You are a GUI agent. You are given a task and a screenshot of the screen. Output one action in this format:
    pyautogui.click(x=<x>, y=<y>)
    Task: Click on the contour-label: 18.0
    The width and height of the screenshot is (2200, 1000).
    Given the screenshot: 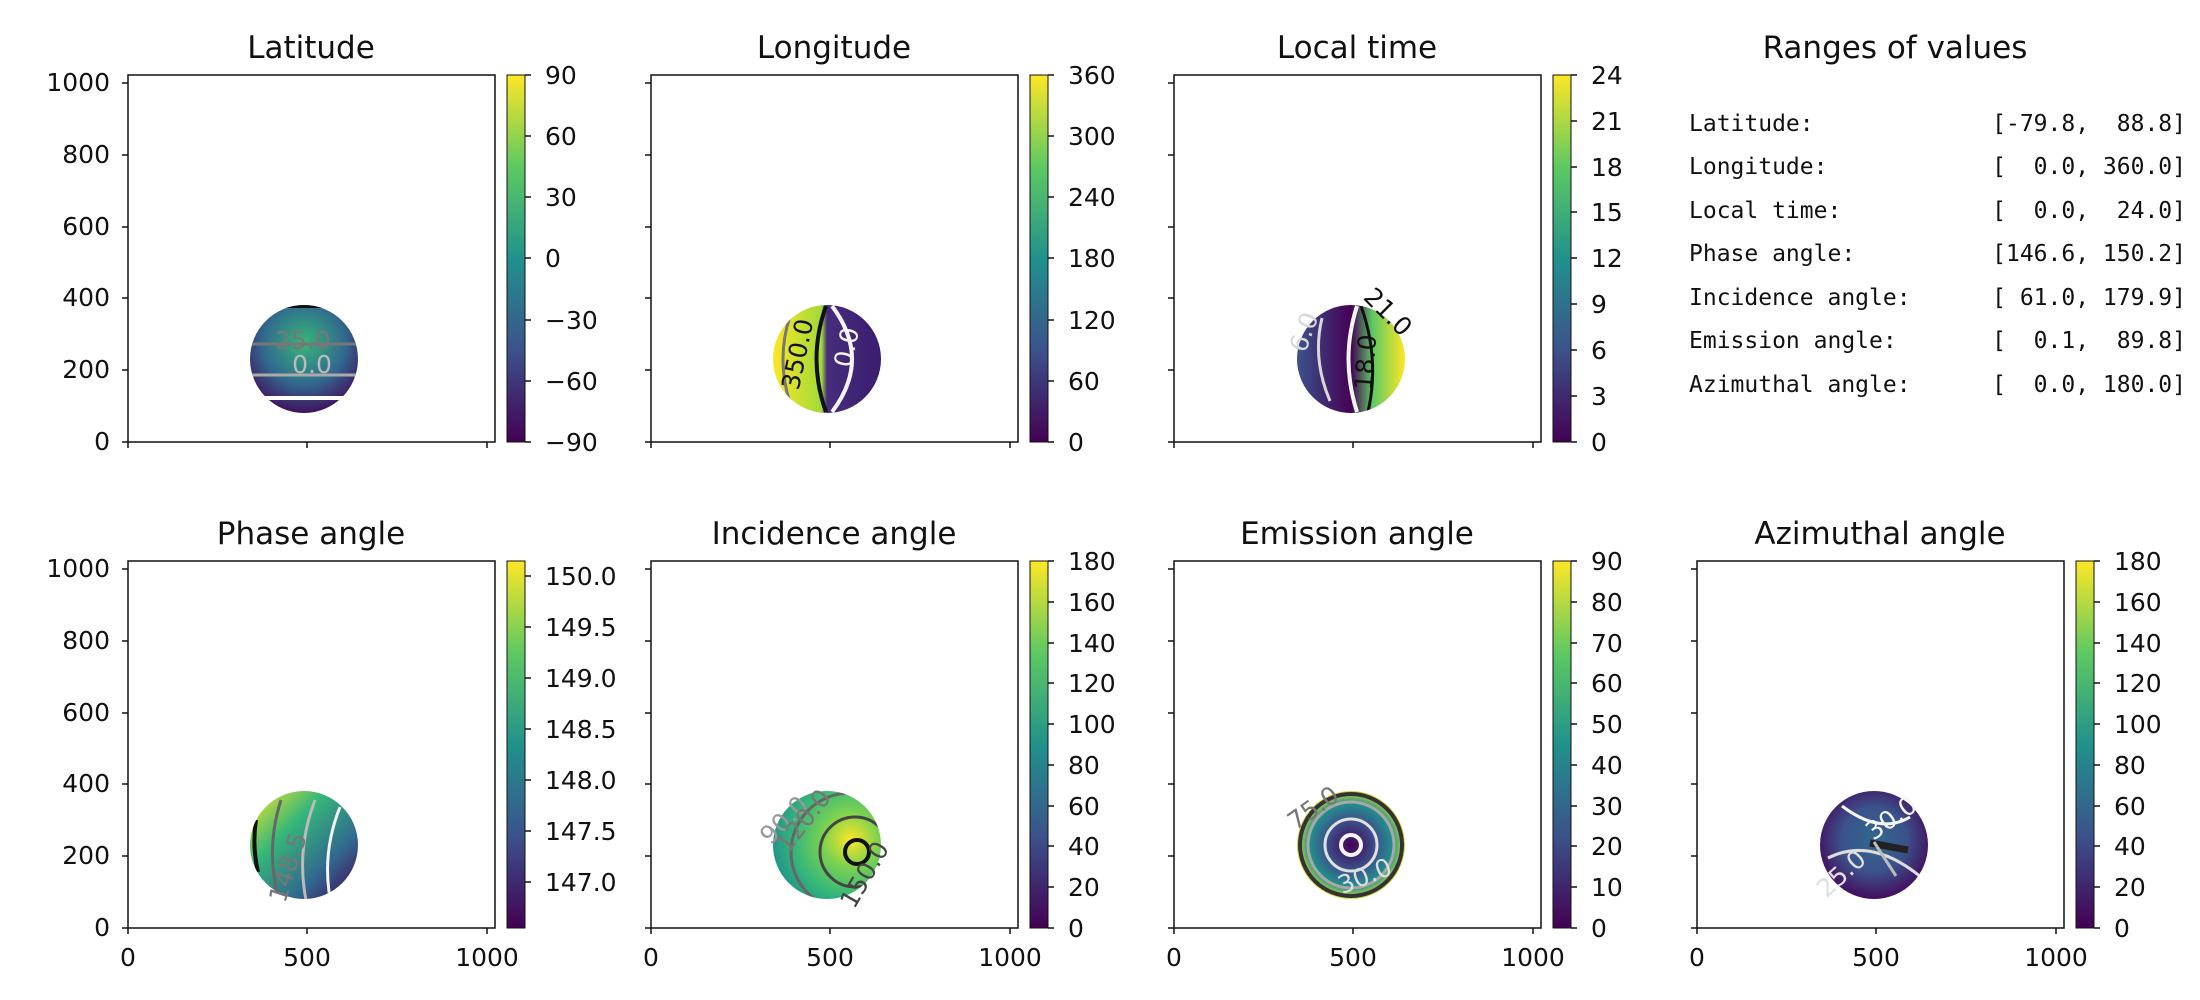 What is the action you would take?
    pyautogui.click(x=1366, y=362)
    